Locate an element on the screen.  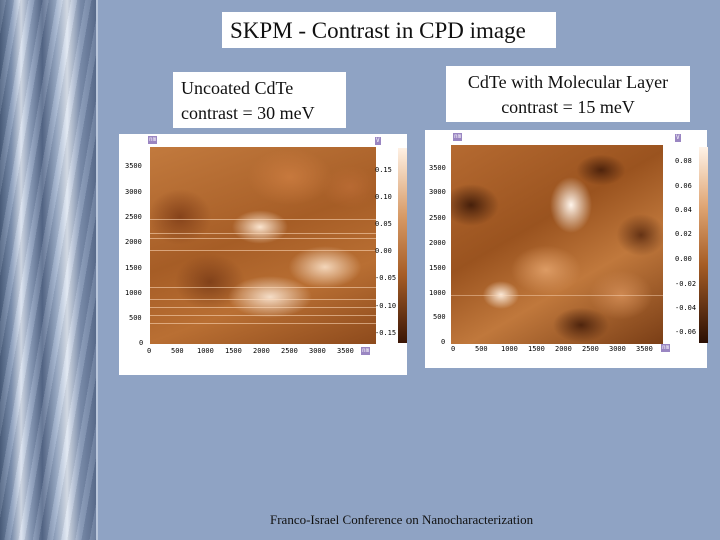
left-scale-unit: V is located at coordinates (378, 141).